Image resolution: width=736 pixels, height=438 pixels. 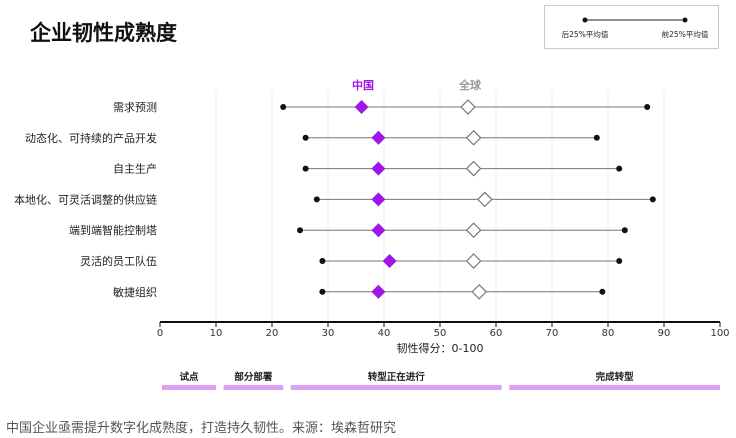 I want to click on chart-row: 需求预测, so click(x=382, y=107).